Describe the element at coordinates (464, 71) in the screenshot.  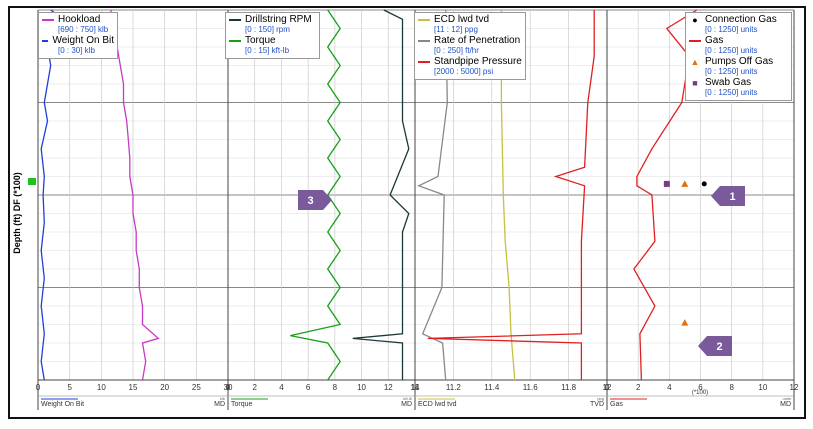
I see `legend-range: [2000 : 5000] psi` at that location.